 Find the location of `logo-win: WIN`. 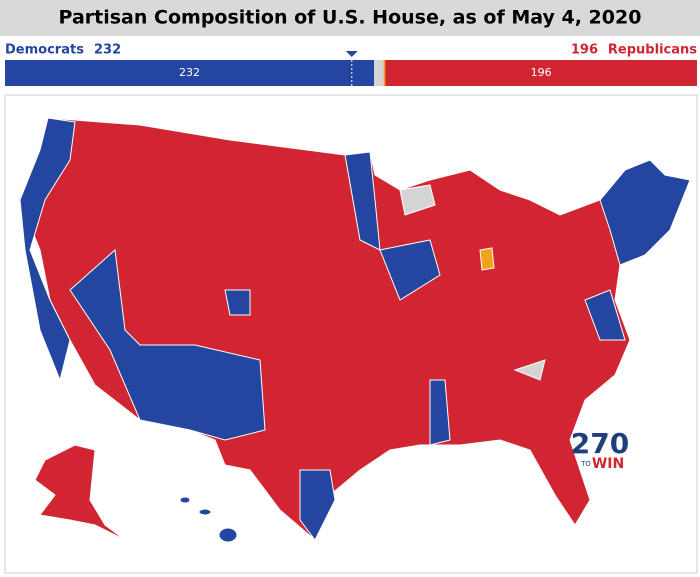

logo-win: WIN is located at coordinates (608, 464).